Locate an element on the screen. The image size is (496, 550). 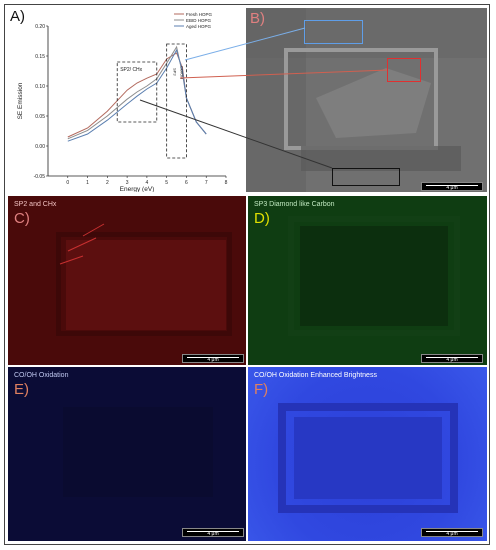
panel-c-sp2-map: SP2 and CHx C) 4 μm is located at coordinates (127, 280).